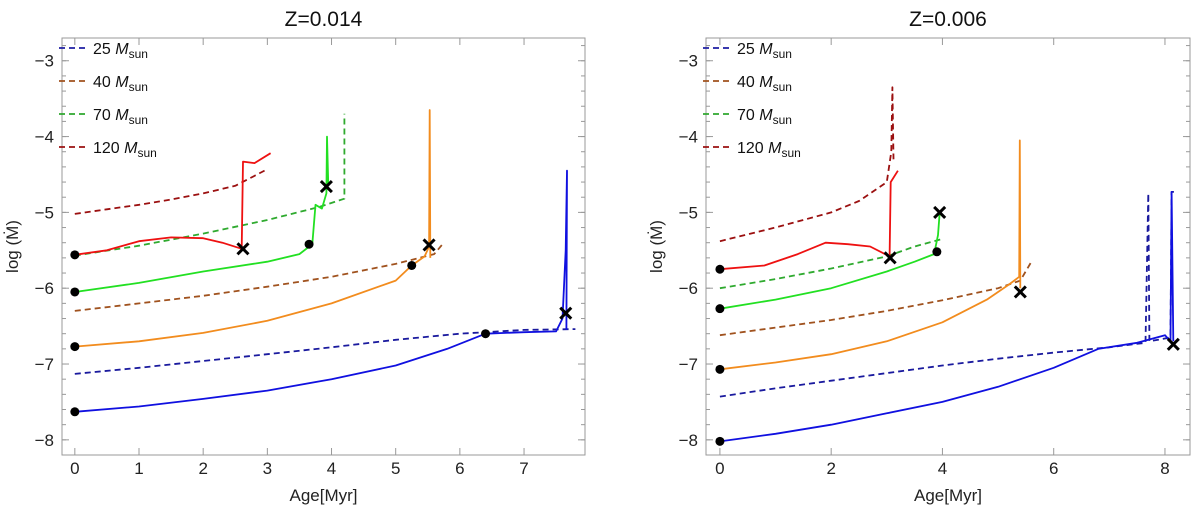 This screenshot has height=510, width=1200. Describe the element at coordinates (948, 19) in the screenshot. I see `chart-title: Z=0.006` at that location.